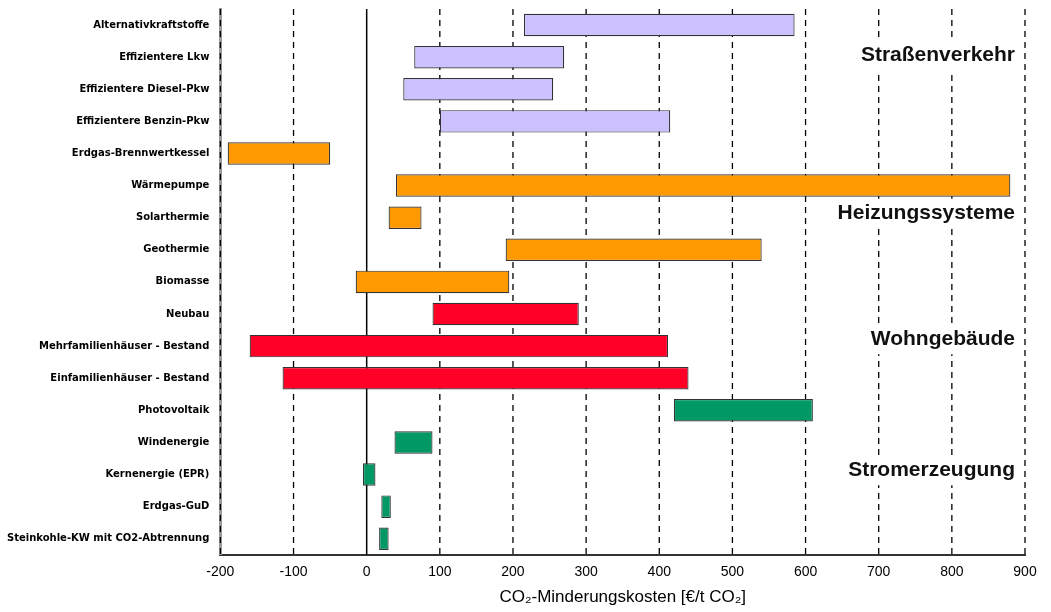 Image resolution: width=1051 pixels, height=612 pixels. What do you see at coordinates (176, 249) in the screenshot?
I see `y-tick-label: Geothermie` at bounding box center [176, 249].